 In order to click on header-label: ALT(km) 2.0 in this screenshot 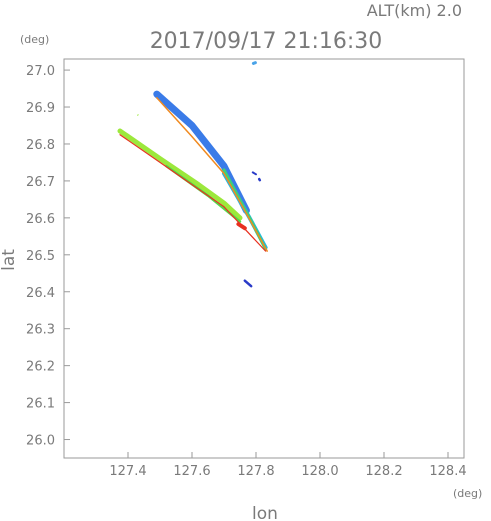, I will do `click(414, 10)`.